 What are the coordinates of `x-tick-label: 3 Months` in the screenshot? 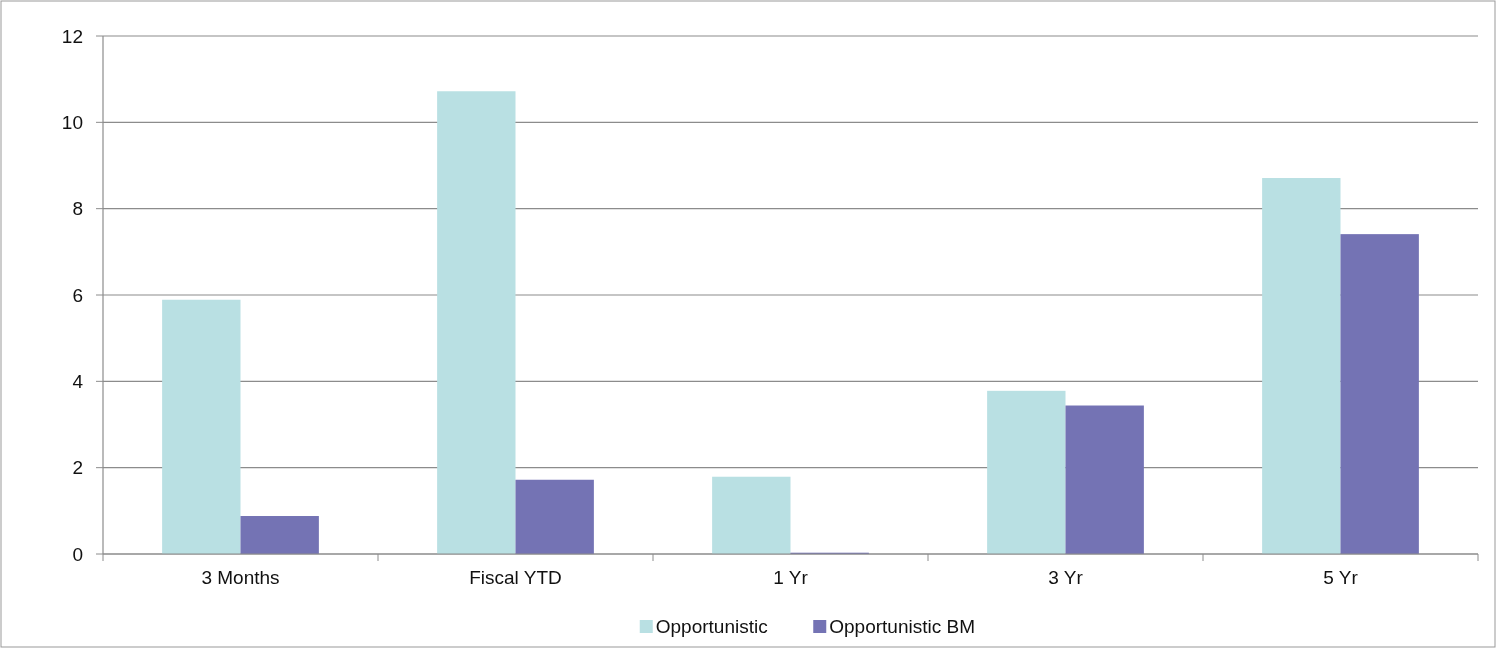 It's located at (240, 577).